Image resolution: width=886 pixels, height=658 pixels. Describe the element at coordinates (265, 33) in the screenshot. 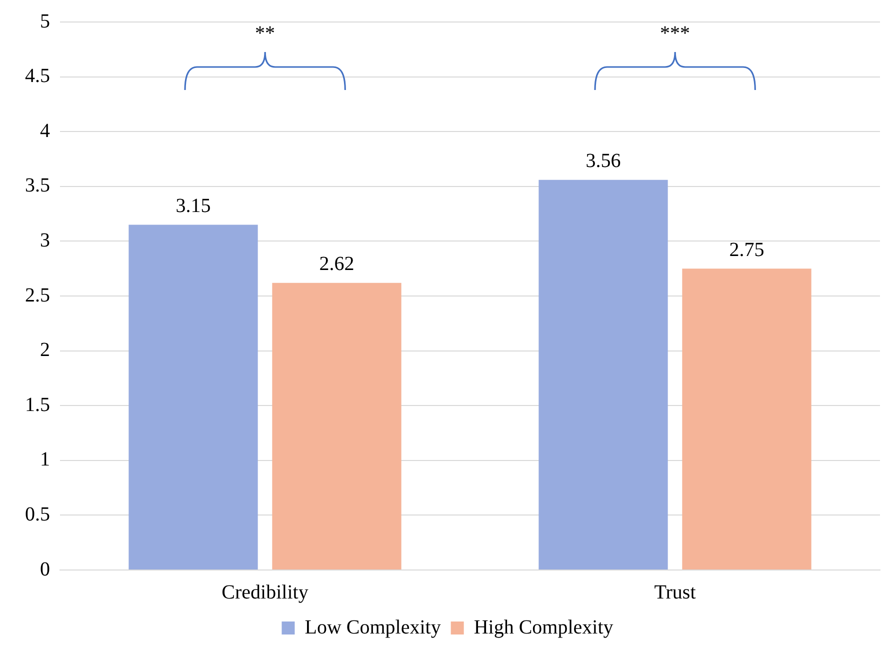

I see `annotation: **` at that location.